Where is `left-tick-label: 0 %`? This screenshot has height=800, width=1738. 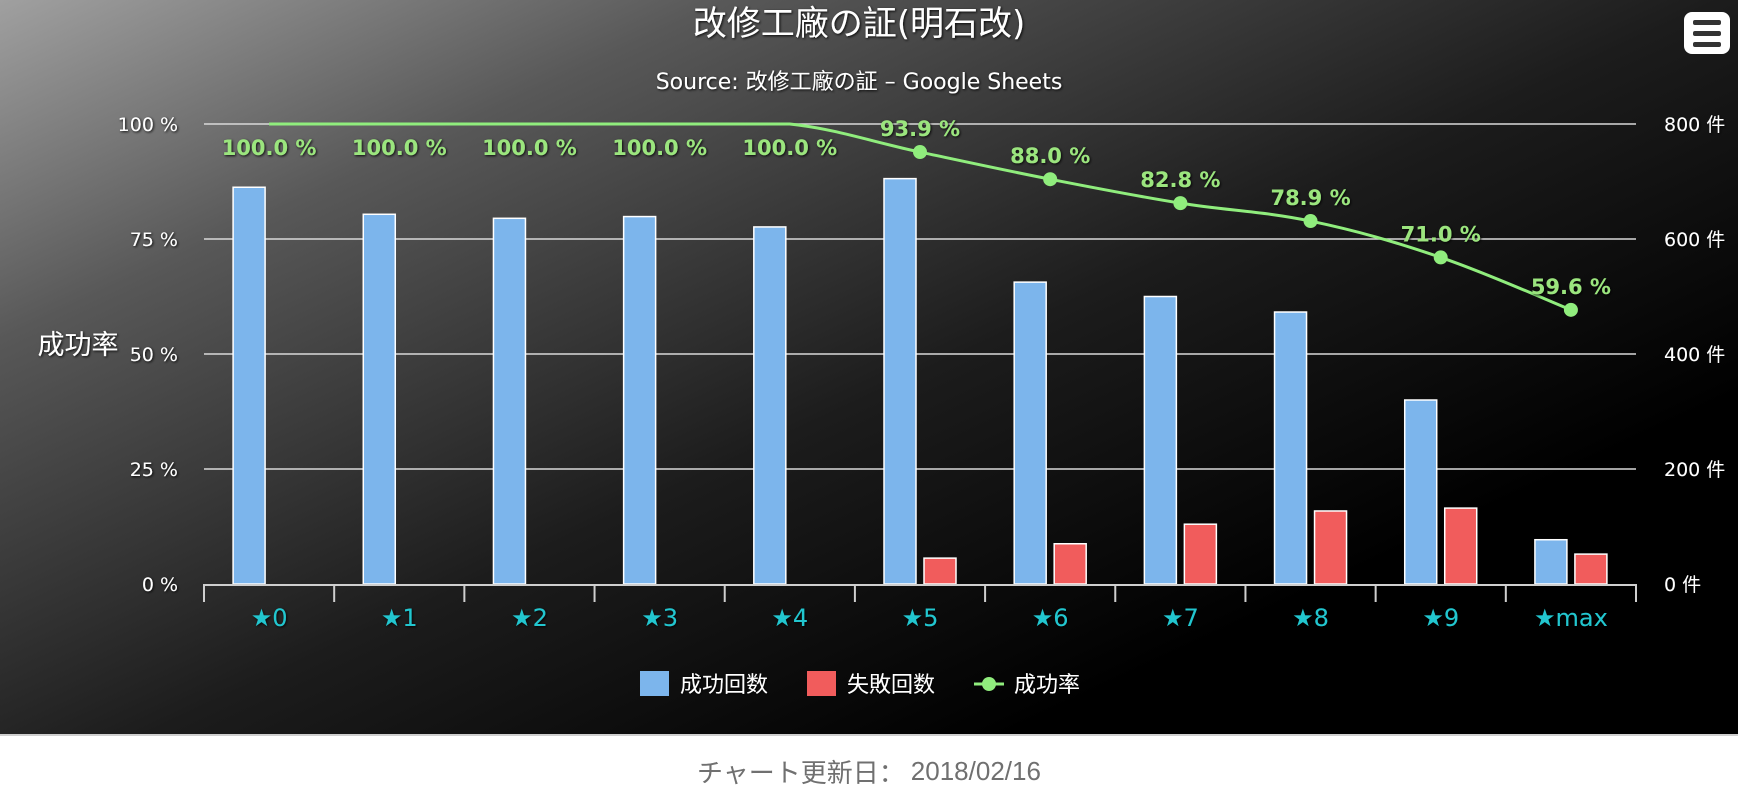 left-tick-label: 0 % is located at coordinates (160, 585).